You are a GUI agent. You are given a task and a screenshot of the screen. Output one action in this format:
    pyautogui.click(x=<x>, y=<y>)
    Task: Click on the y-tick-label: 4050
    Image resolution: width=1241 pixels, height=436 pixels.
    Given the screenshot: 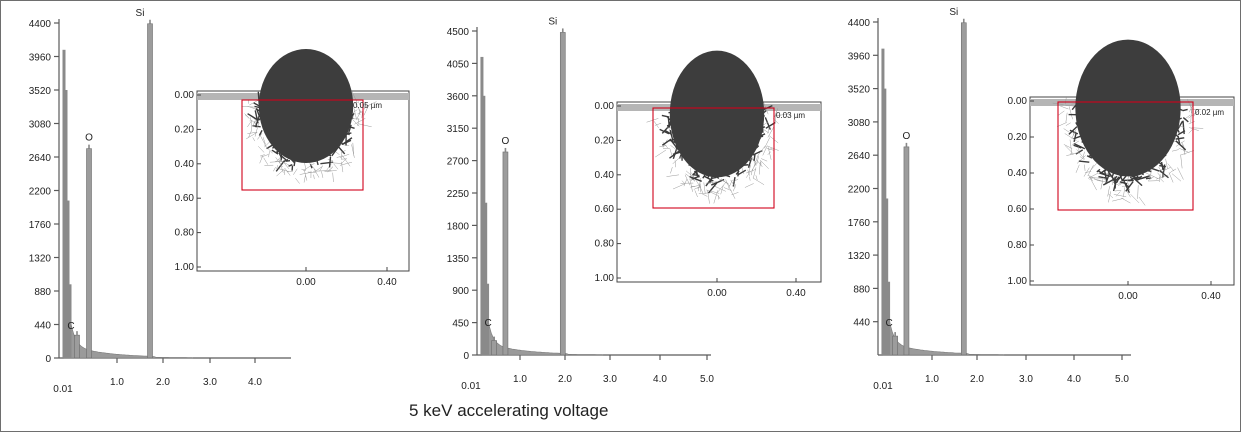 What is the action you would take?
    pyautogui.click(x=458, y=64)
    